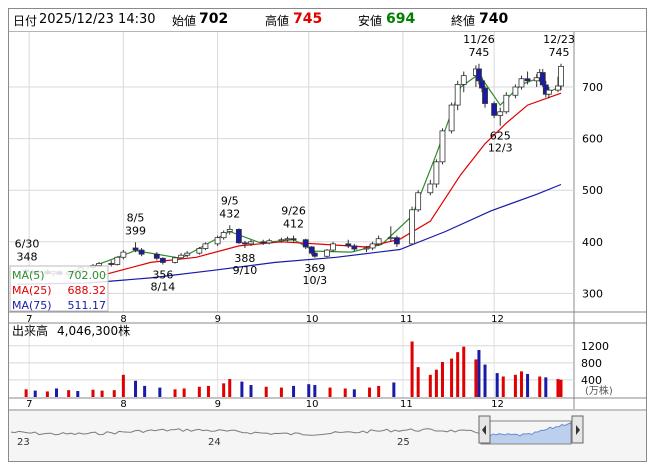  Describe the element at coordinates (293, 369) in the screenshot. I see `volume-bars` at that location.